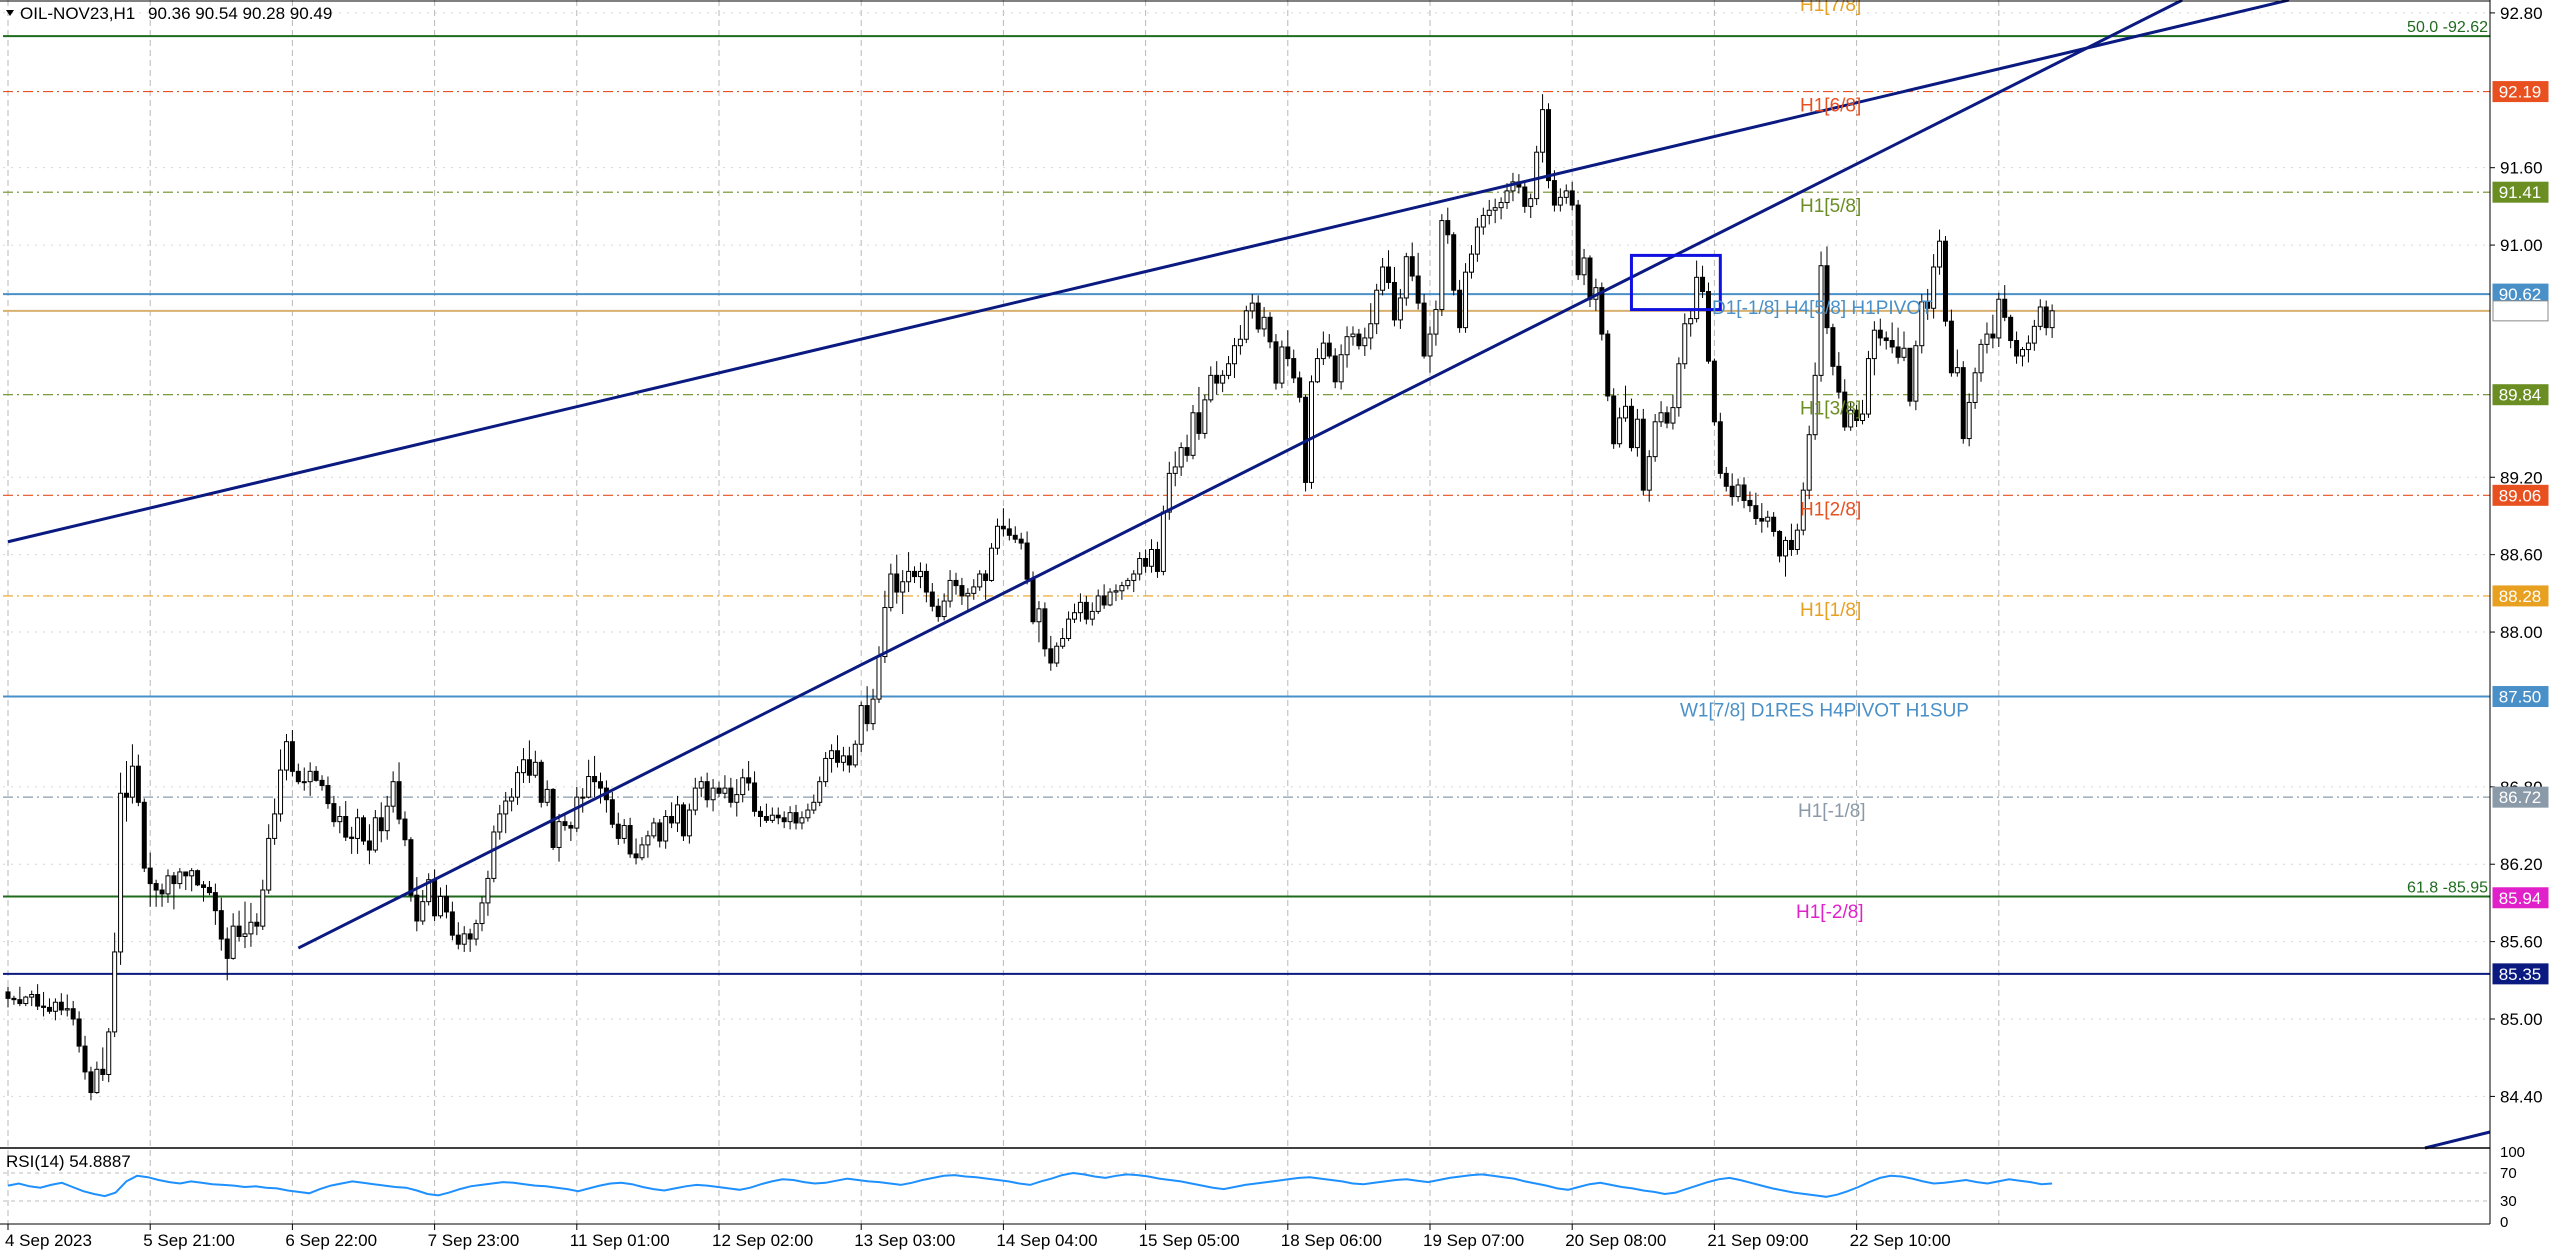 This screenshot has width=2560, height=1254. I want to click on level-label: D1[-1/8] H4[5/8] H1PIVOT, so click(1822, 308).